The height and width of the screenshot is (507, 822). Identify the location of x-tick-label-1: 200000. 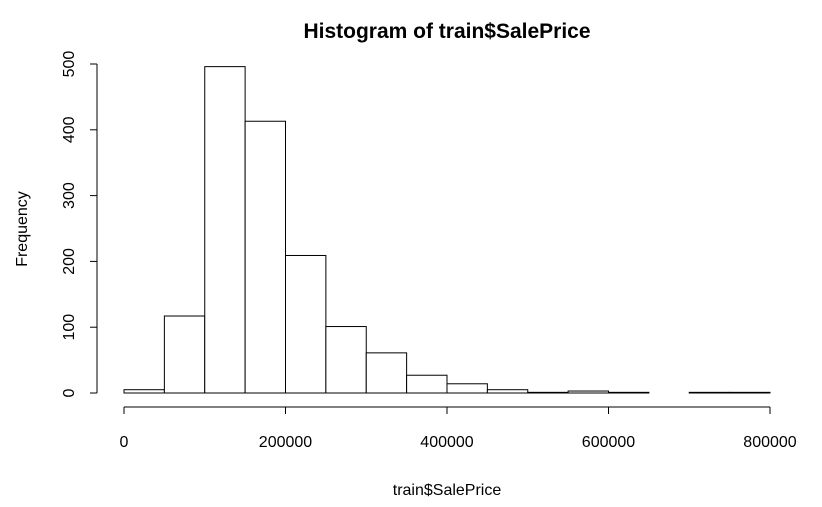
(285, 442).